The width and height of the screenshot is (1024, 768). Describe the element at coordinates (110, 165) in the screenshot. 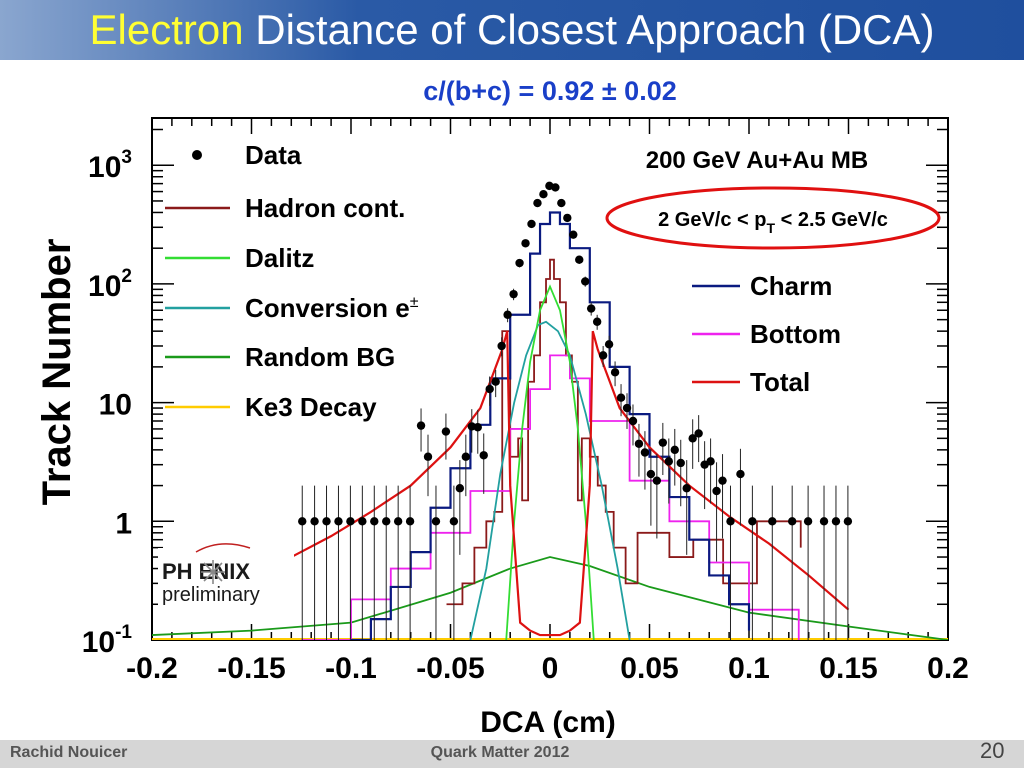

I see `y-tick-label: 10³` at that location.